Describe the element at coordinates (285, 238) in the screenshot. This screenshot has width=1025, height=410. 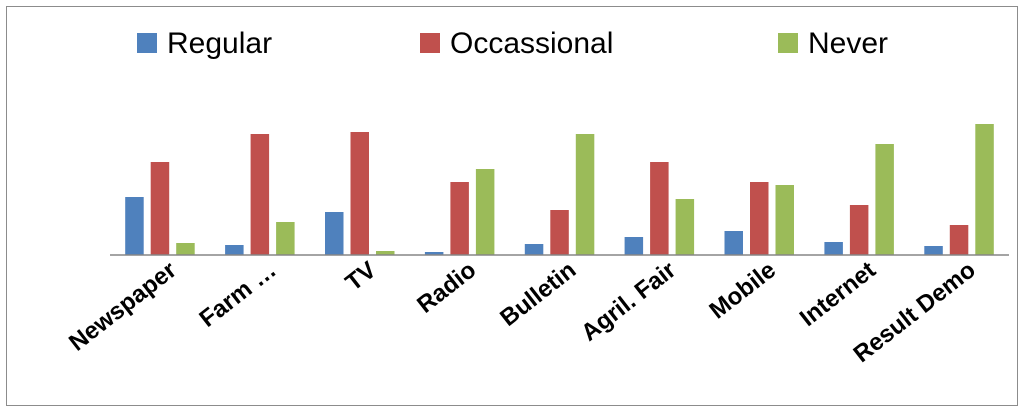
I see `bar-farm-never` at that location.